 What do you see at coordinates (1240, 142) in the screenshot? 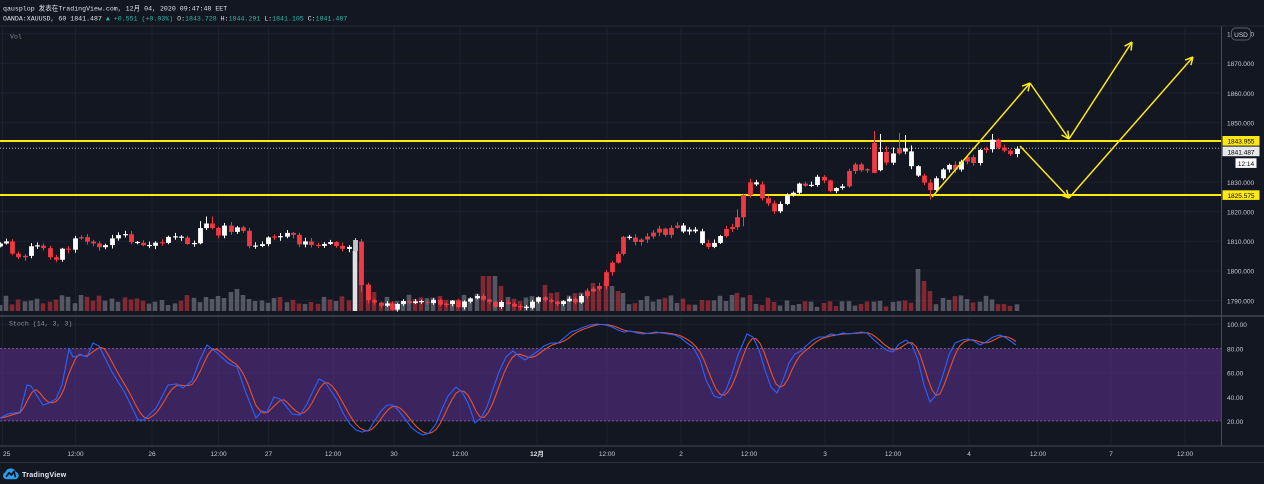
I see `svg-text: 1843.955` at bounding box center [1240, 142].